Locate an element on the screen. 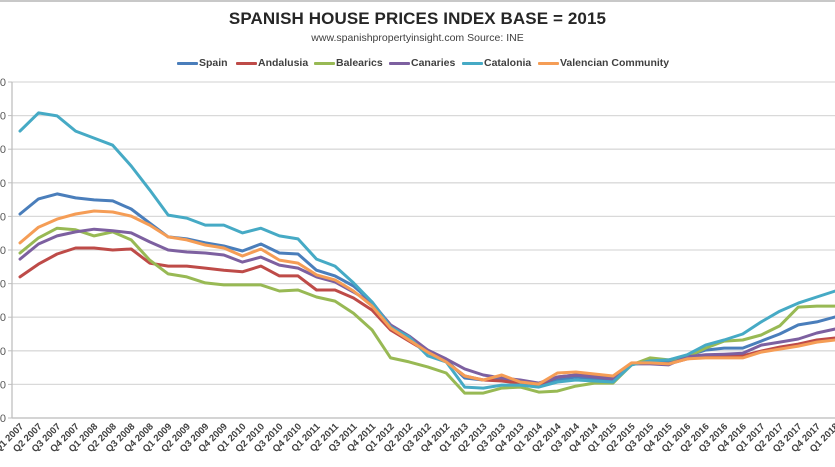  y-axis-ticks: 80 90 100 110 120 130 140 150 160 170 180 is located at coordinates (6, 251).